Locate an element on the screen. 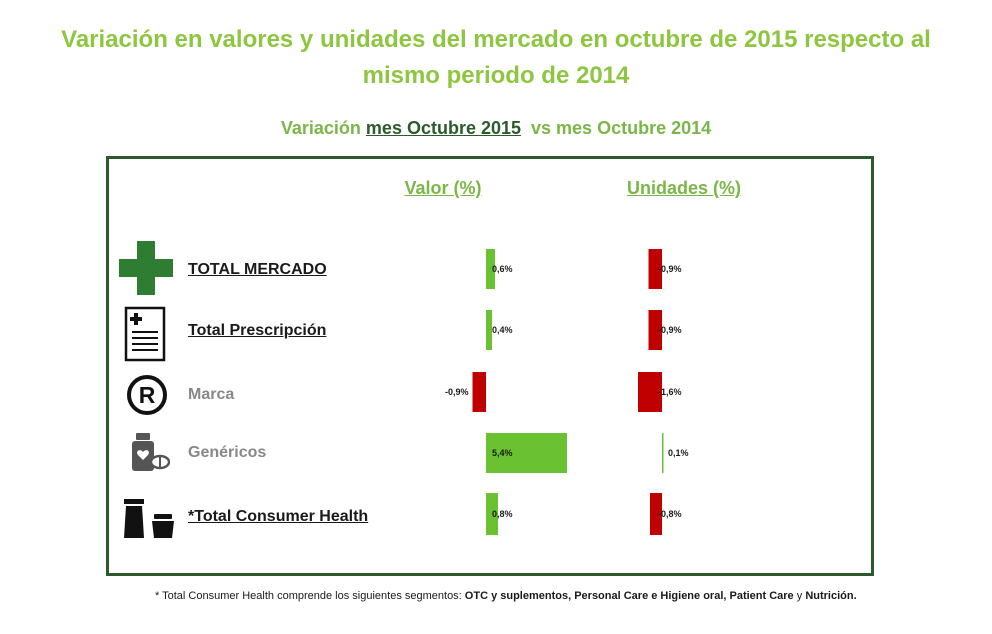 Image resolution: width=992 pixels, height=634 pixels. registered-icon: R is located at coordinates (147, 395).